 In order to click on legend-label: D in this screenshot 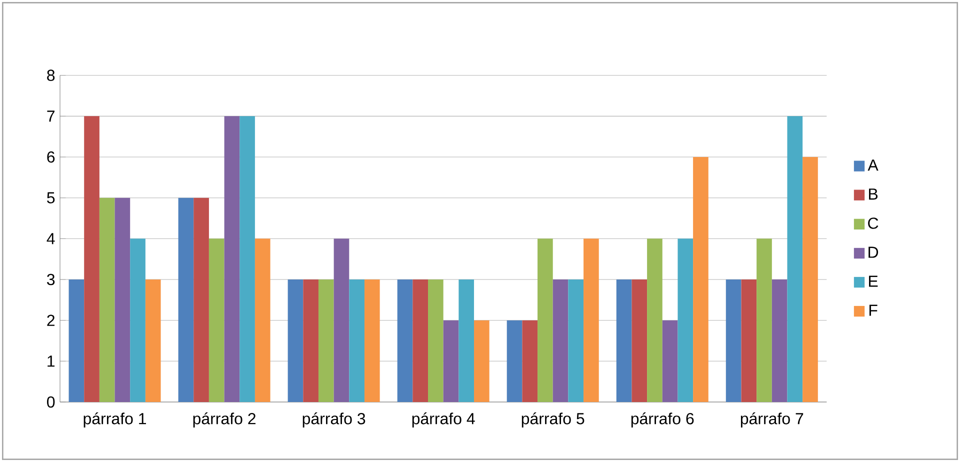, I will do `click(873, 252)`.